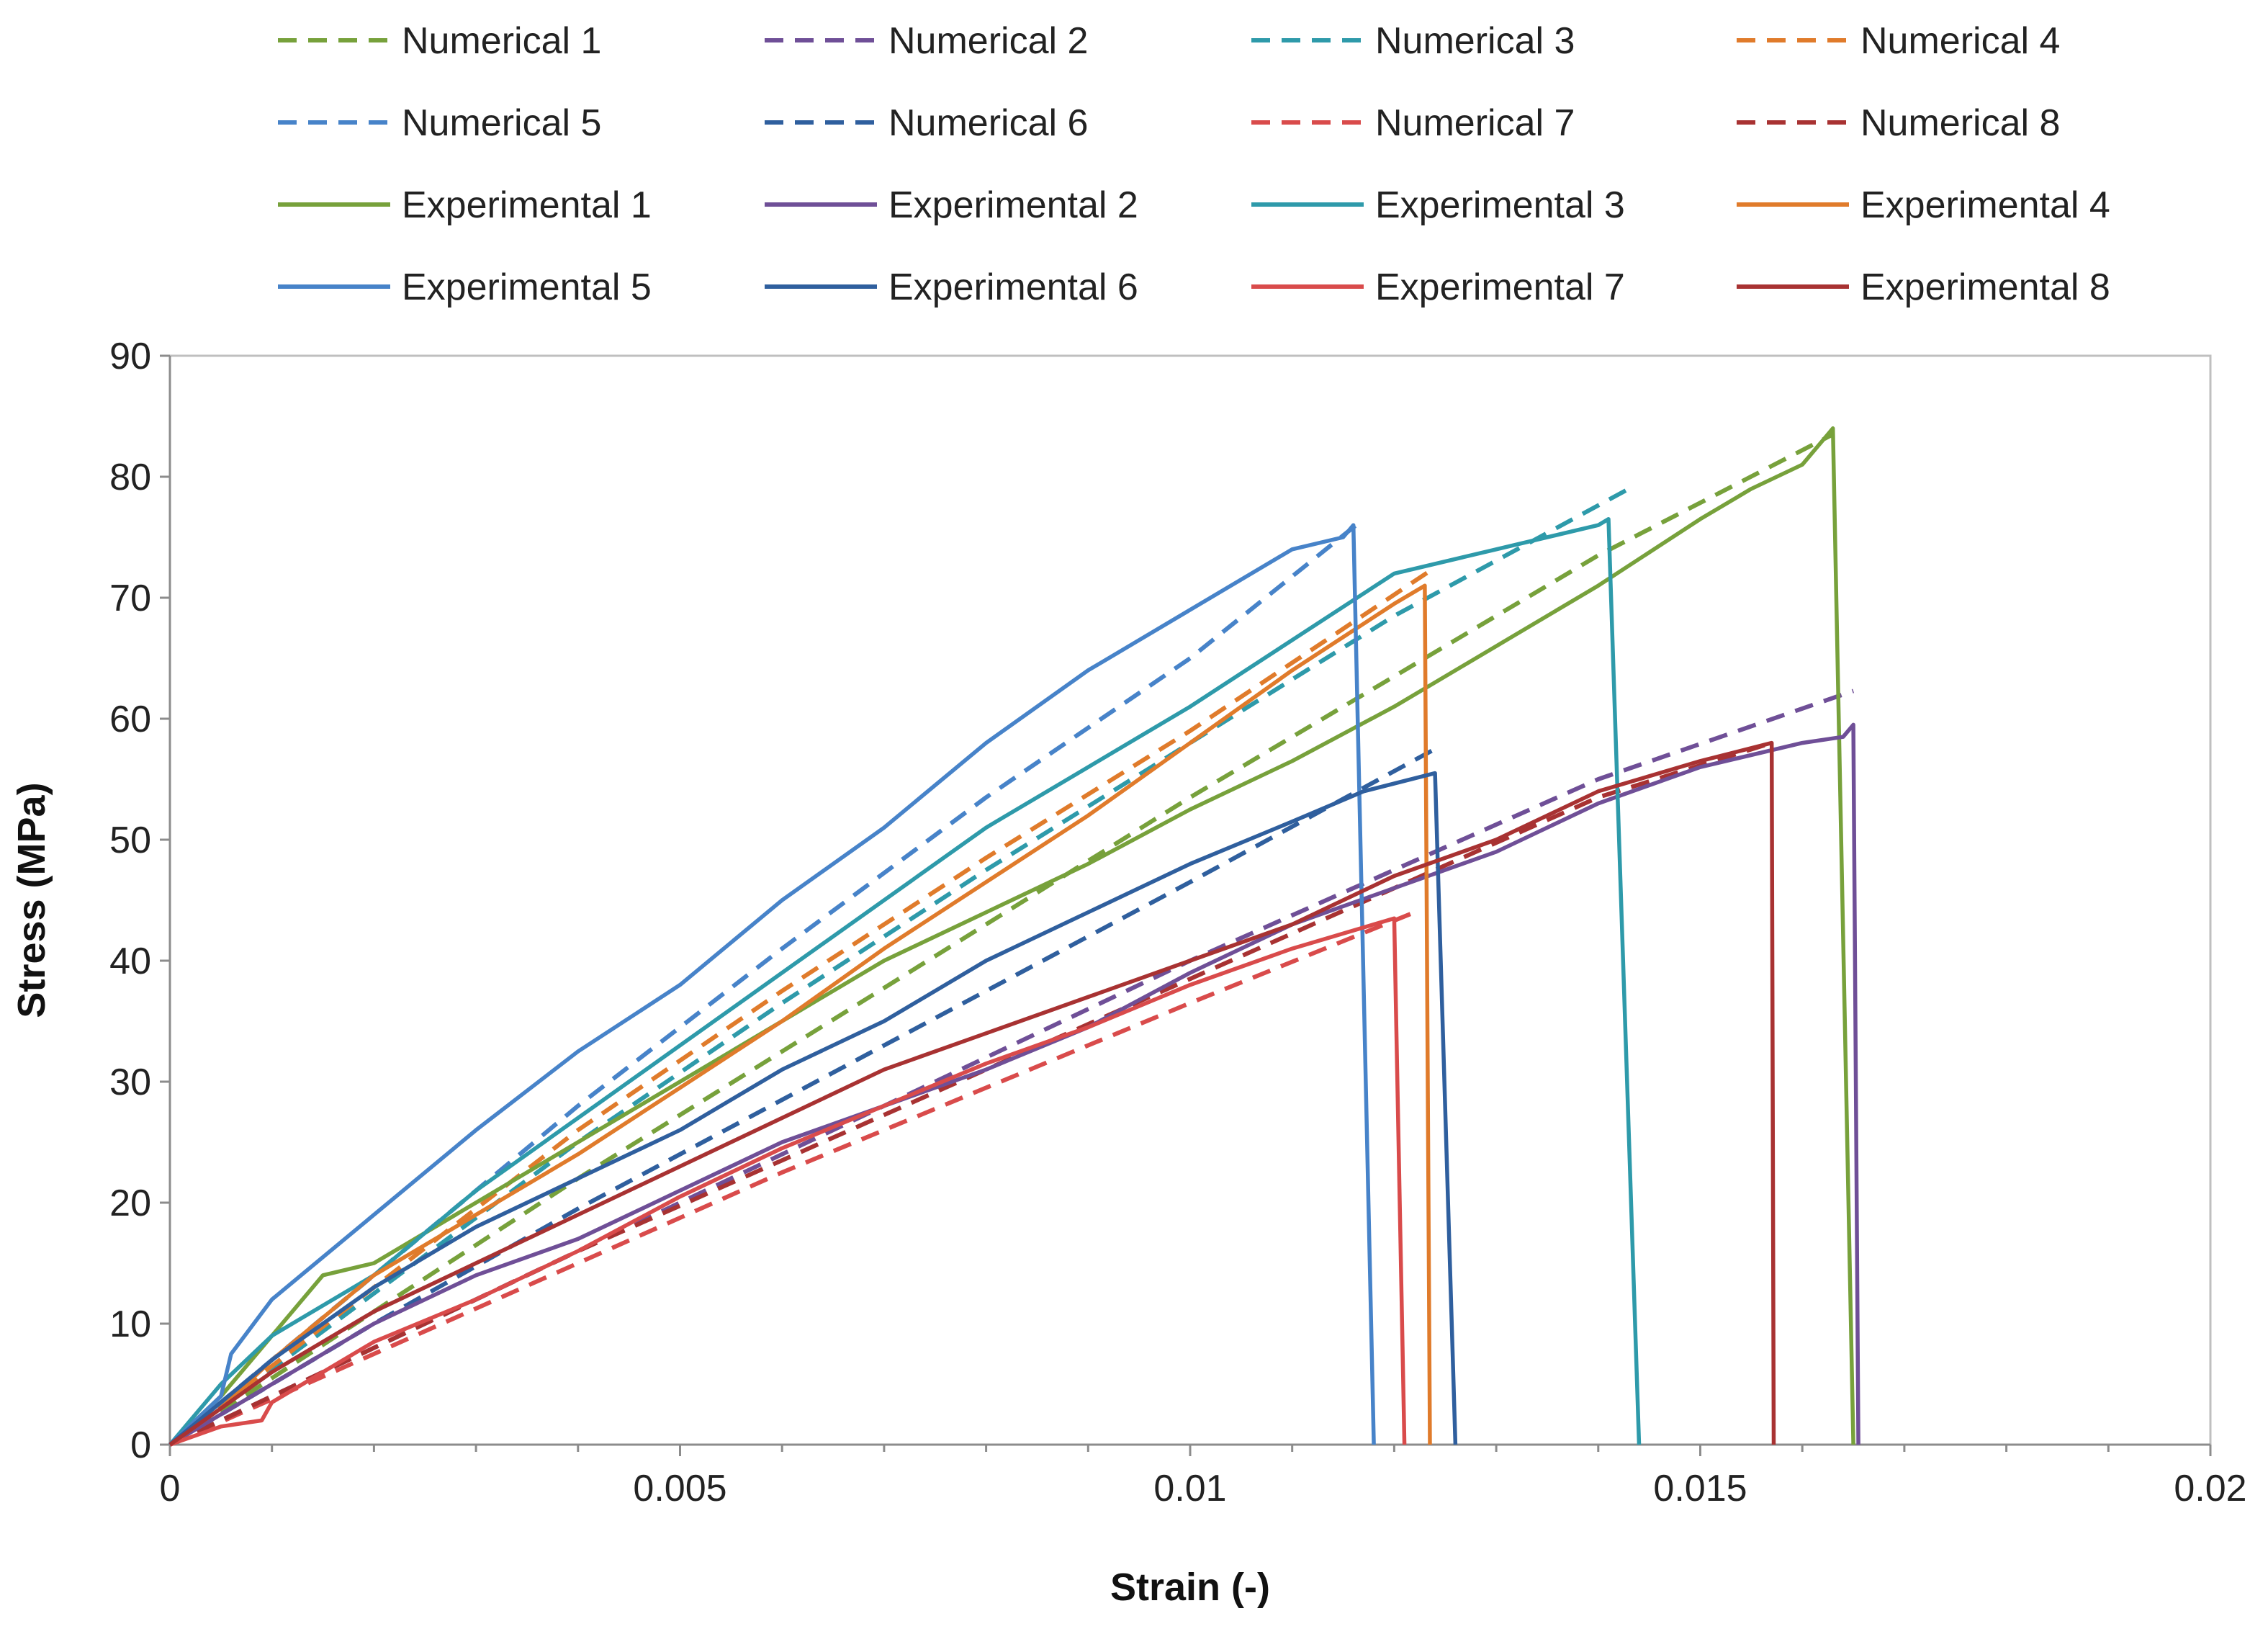 This screenshot has width=2268, height=1629. Describe the element at coordinates (130, 1082) in the screenshot. I see `y-tick-label: 30` at that location.